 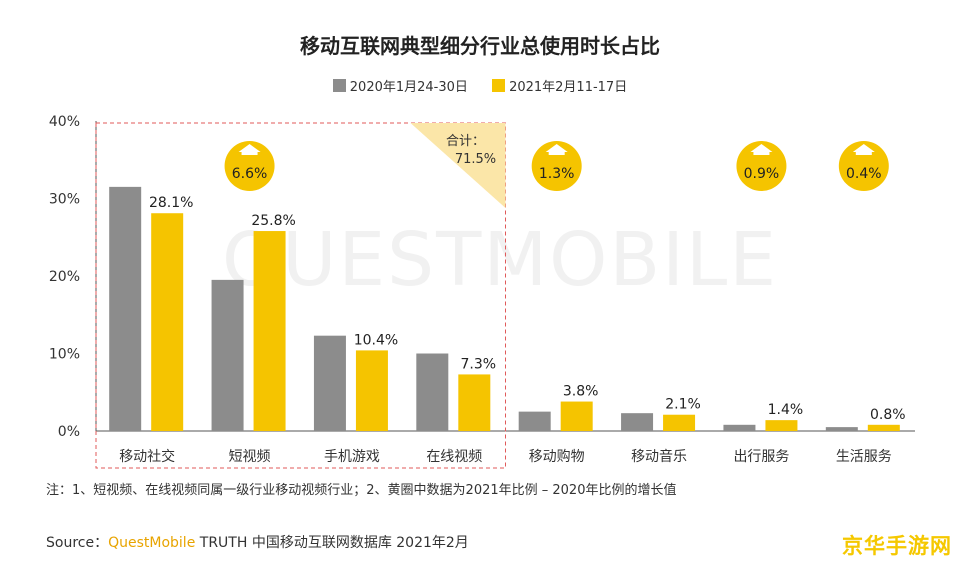 I want to click on y-tick-label: 40%, so click(x=64, y=122).